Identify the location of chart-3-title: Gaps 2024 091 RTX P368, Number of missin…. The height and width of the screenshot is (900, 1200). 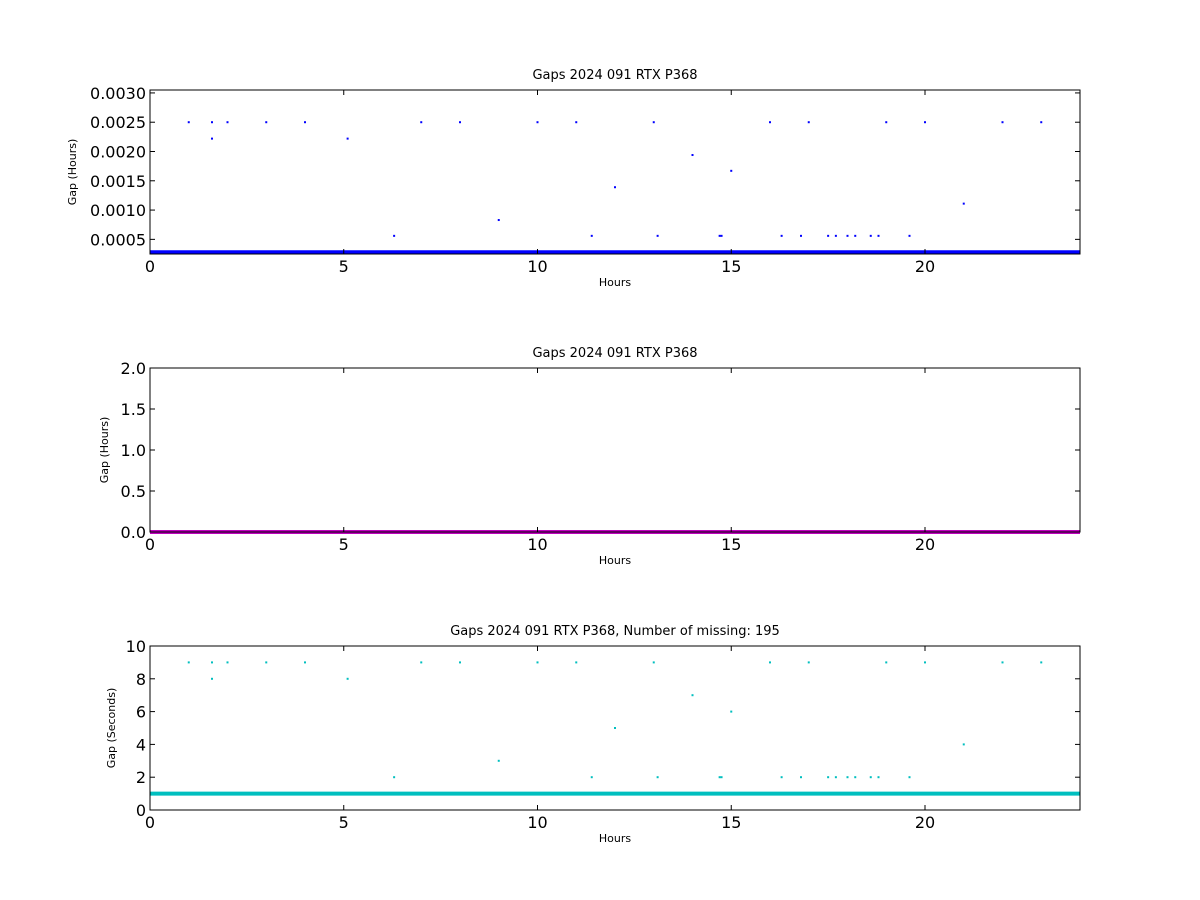
(615, 631).